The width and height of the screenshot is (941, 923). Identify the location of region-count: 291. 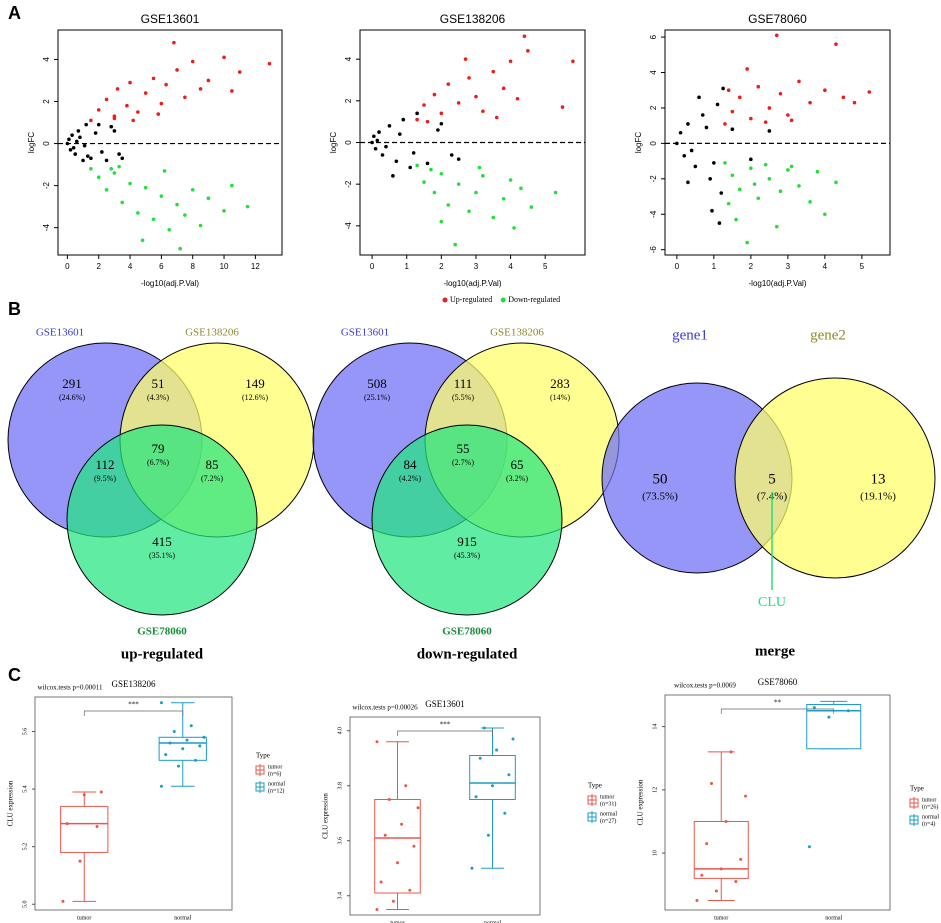
(72, 383).